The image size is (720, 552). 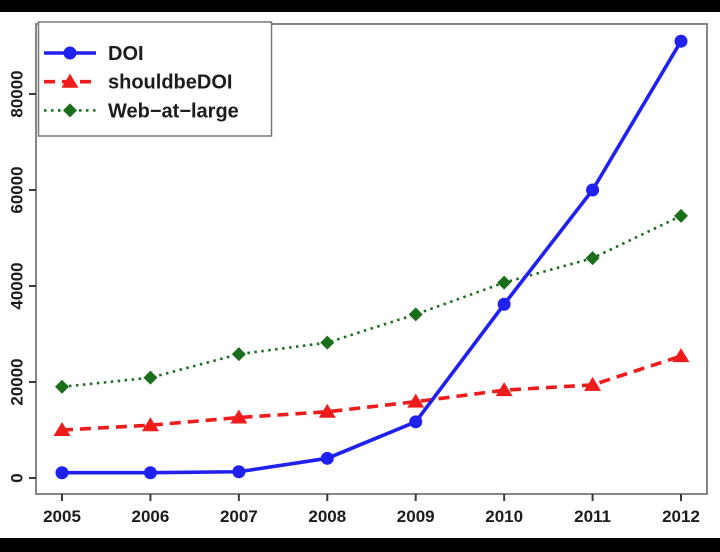 I want to click on legend-label: DOI, so click(x=126, y=54).